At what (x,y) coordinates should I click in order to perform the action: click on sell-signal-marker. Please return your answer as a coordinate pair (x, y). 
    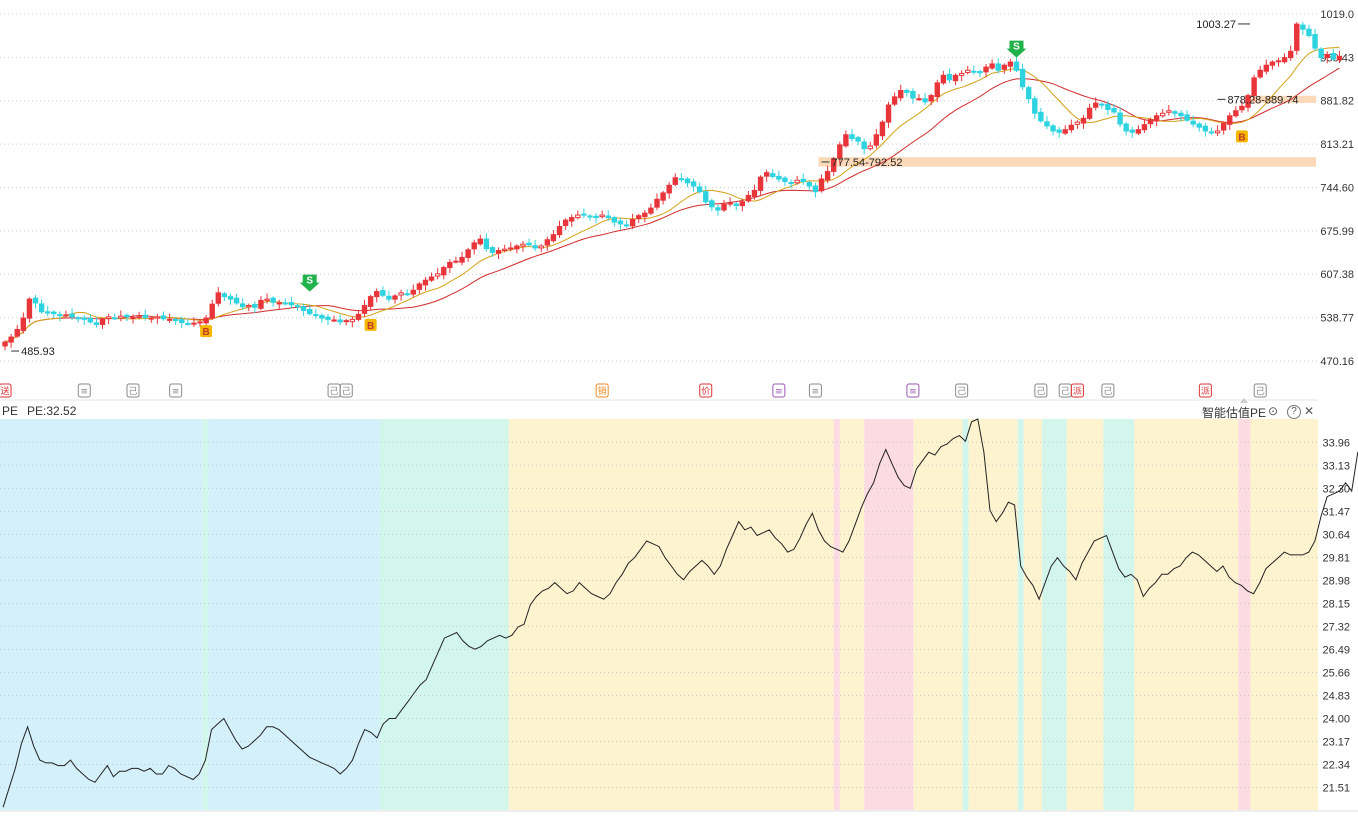
    Looking at the image, I should click on (309, 283).